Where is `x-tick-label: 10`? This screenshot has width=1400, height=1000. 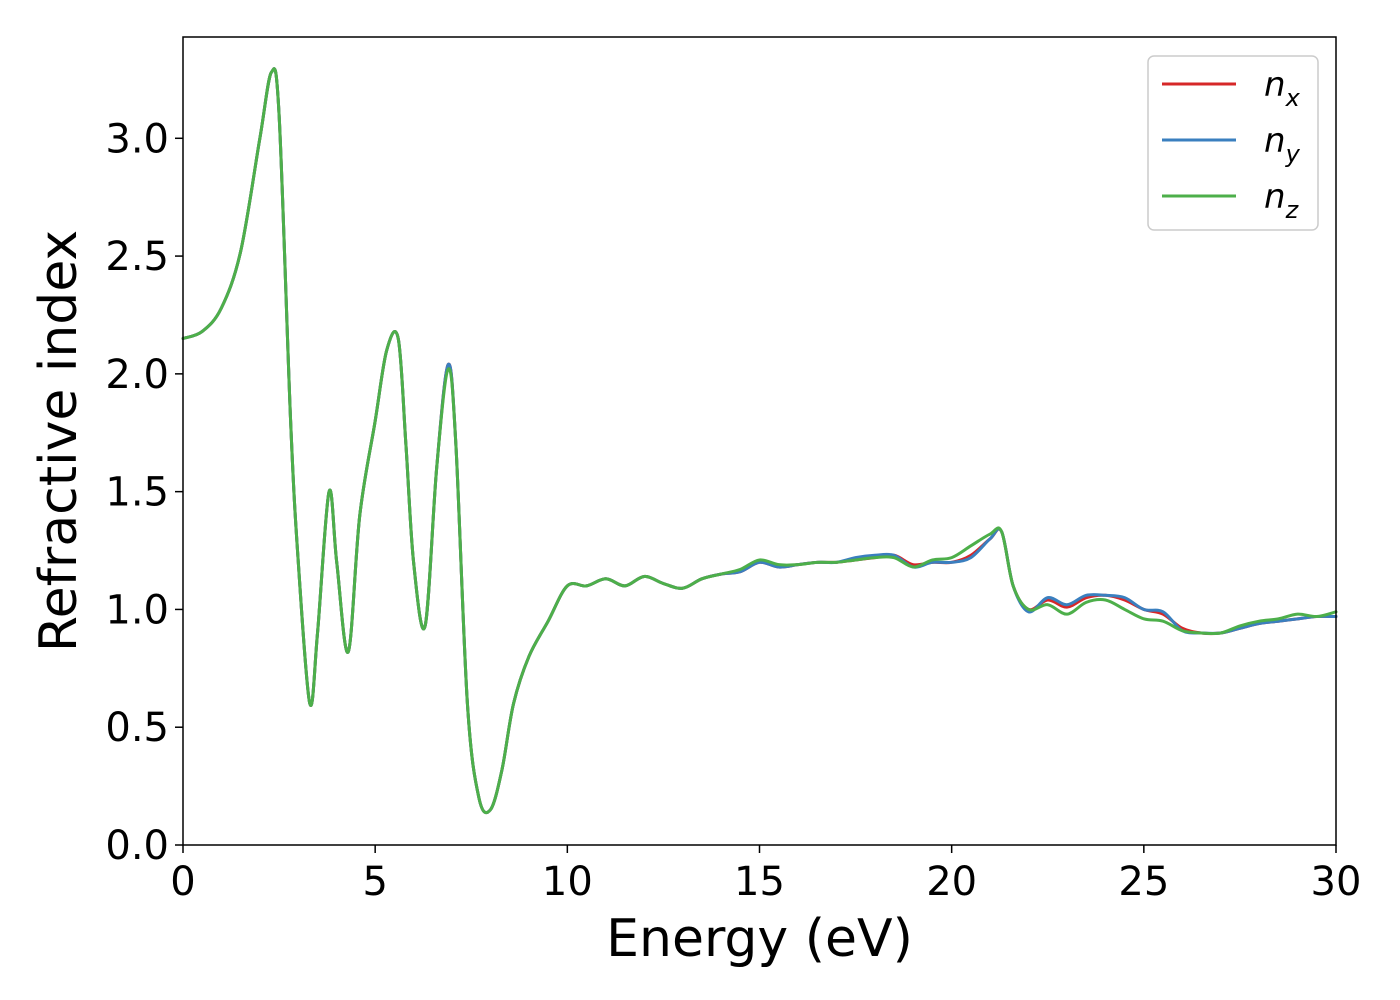
x-tick-label: 10 is located at coordinates (567, 882).